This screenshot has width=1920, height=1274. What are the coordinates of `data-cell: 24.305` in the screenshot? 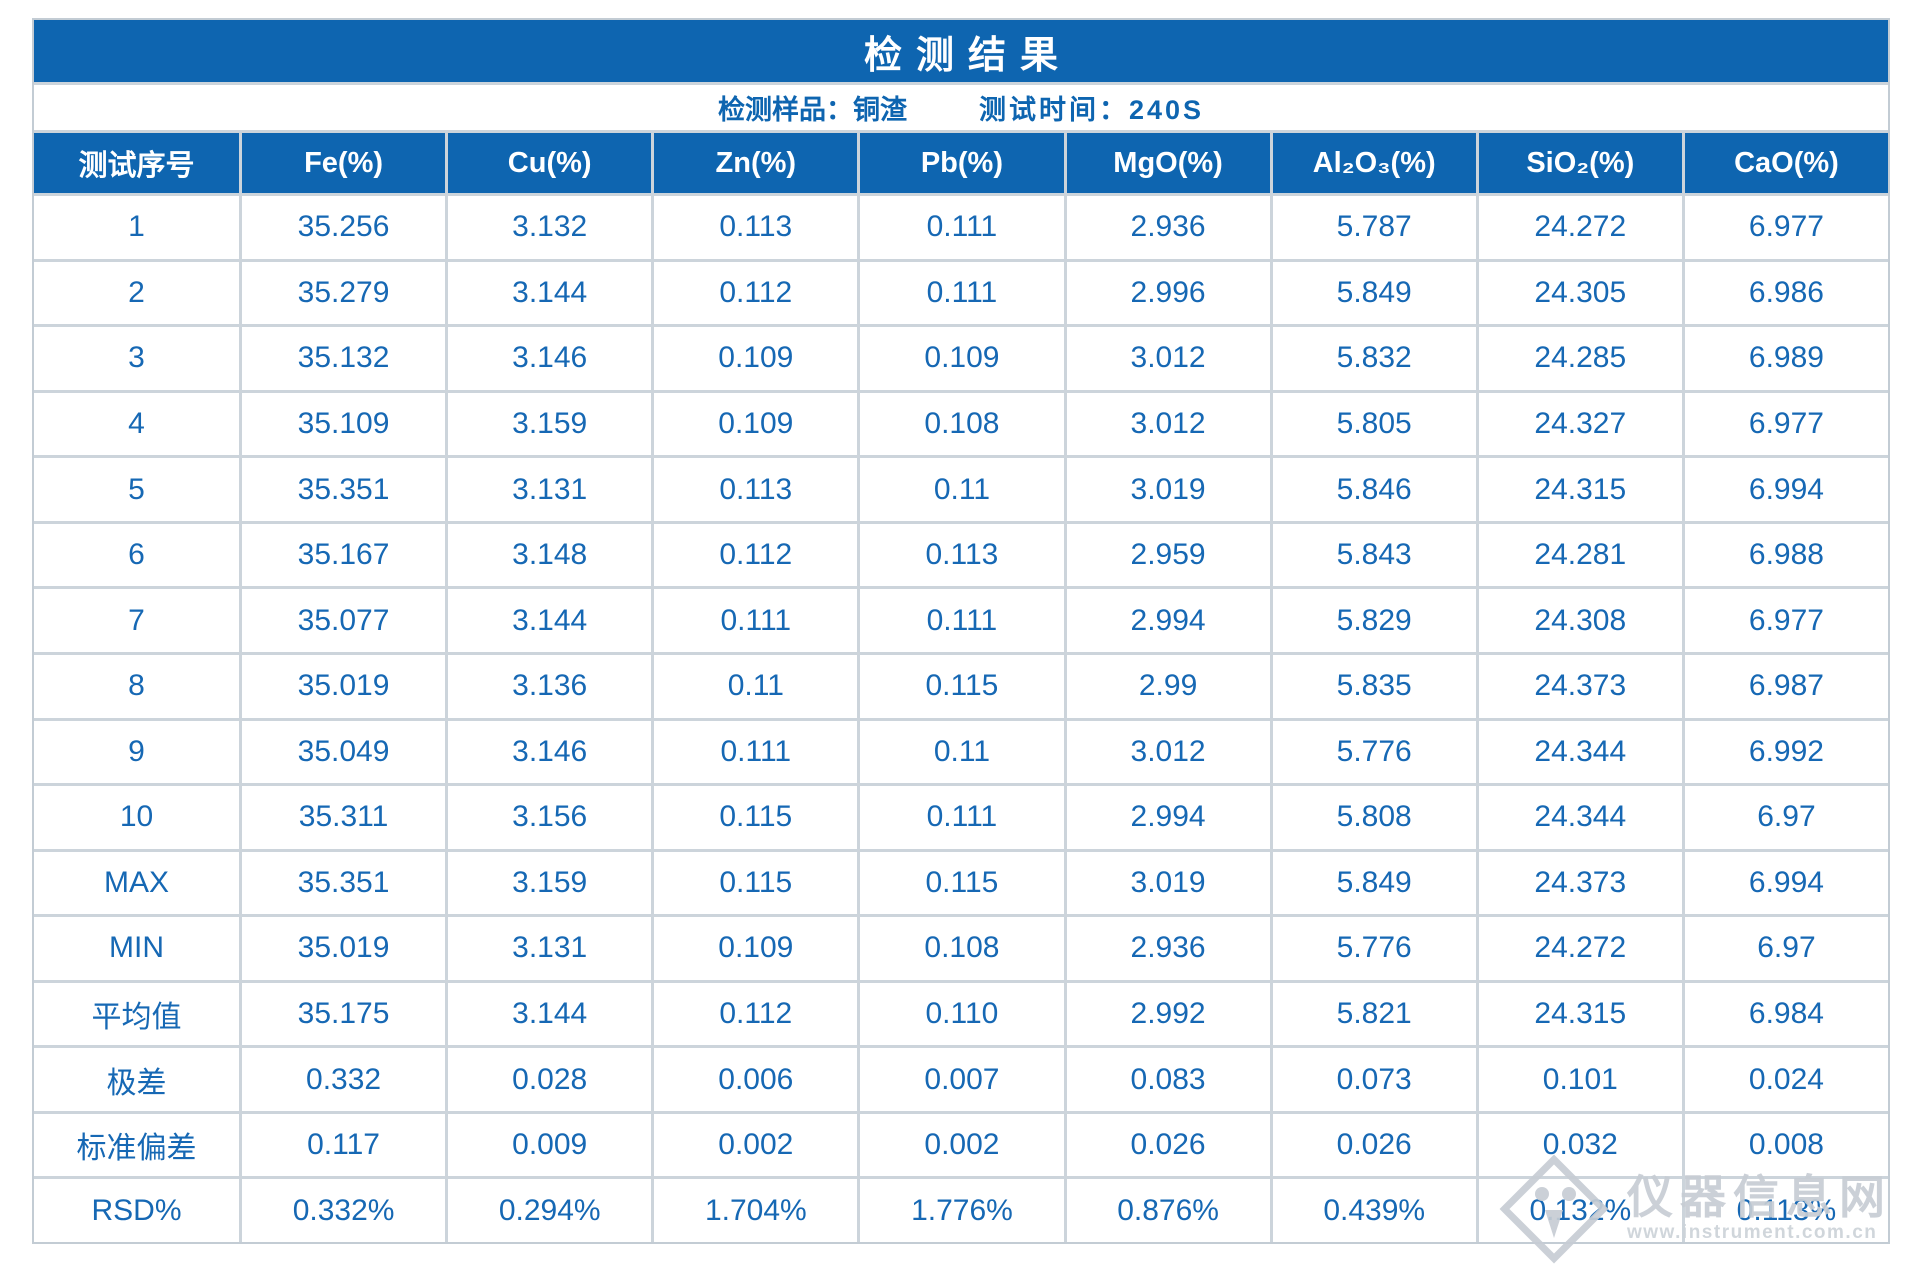 It's located at (1580, 293).